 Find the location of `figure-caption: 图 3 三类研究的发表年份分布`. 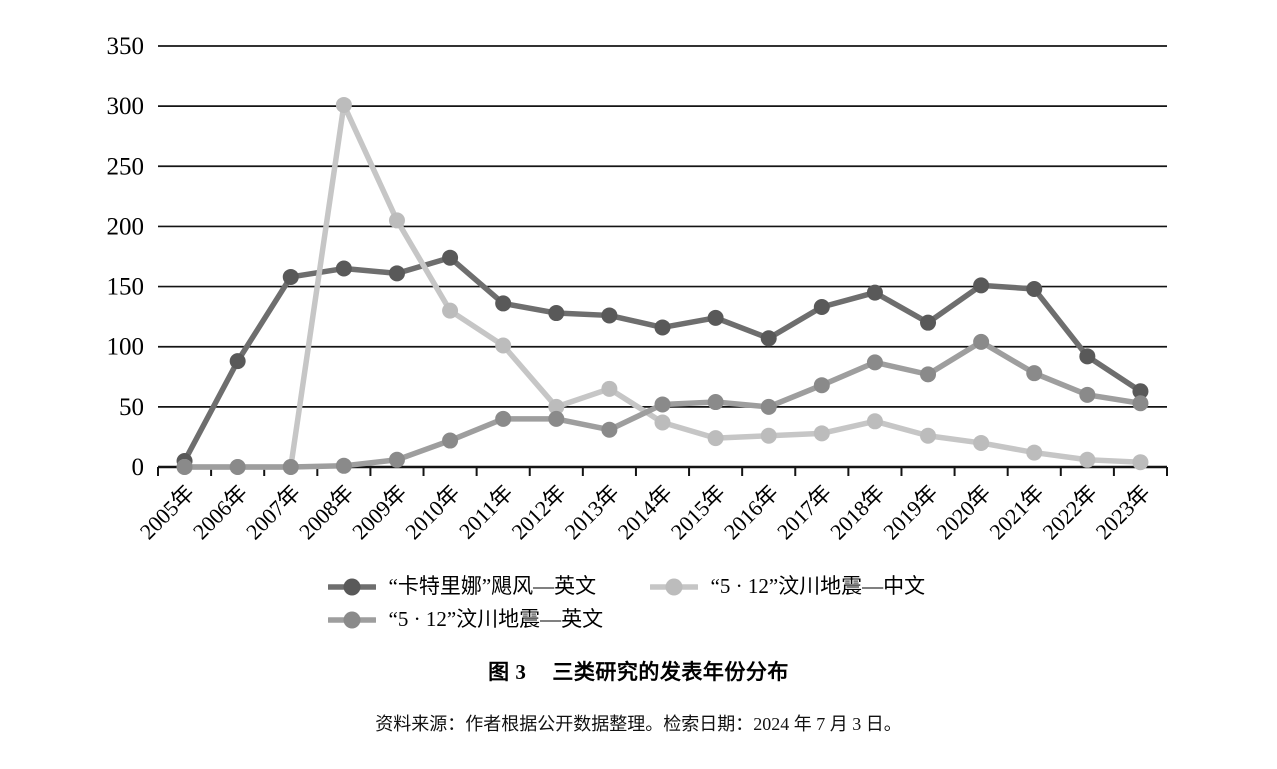

figure-caption: 图 3 三类研究的发表年份分布 is located at coordinates (638, 671).